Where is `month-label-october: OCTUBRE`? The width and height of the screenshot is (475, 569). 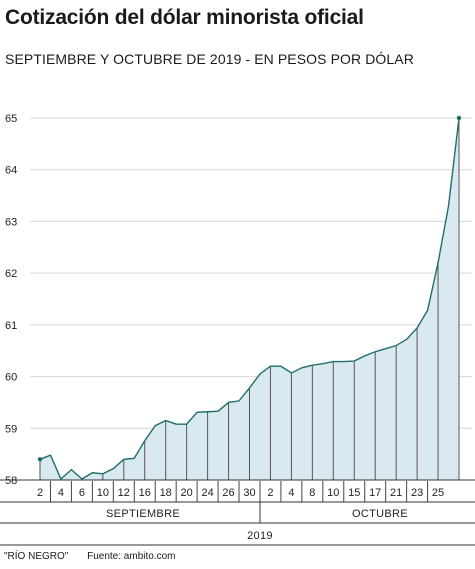 month-label-october: OCTUBRE is located at coordinates (380, 514).